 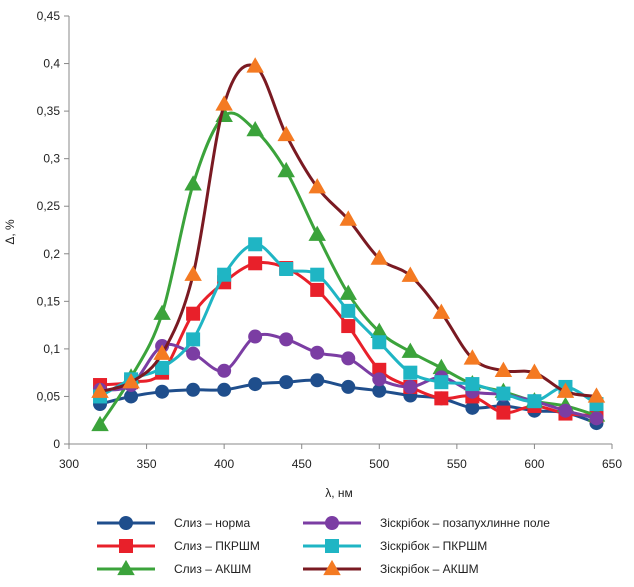 What do you see at coordinates (147, 464) in the screenshot?
I see `x-tick-label: 350` at bounding box center [147, 464].